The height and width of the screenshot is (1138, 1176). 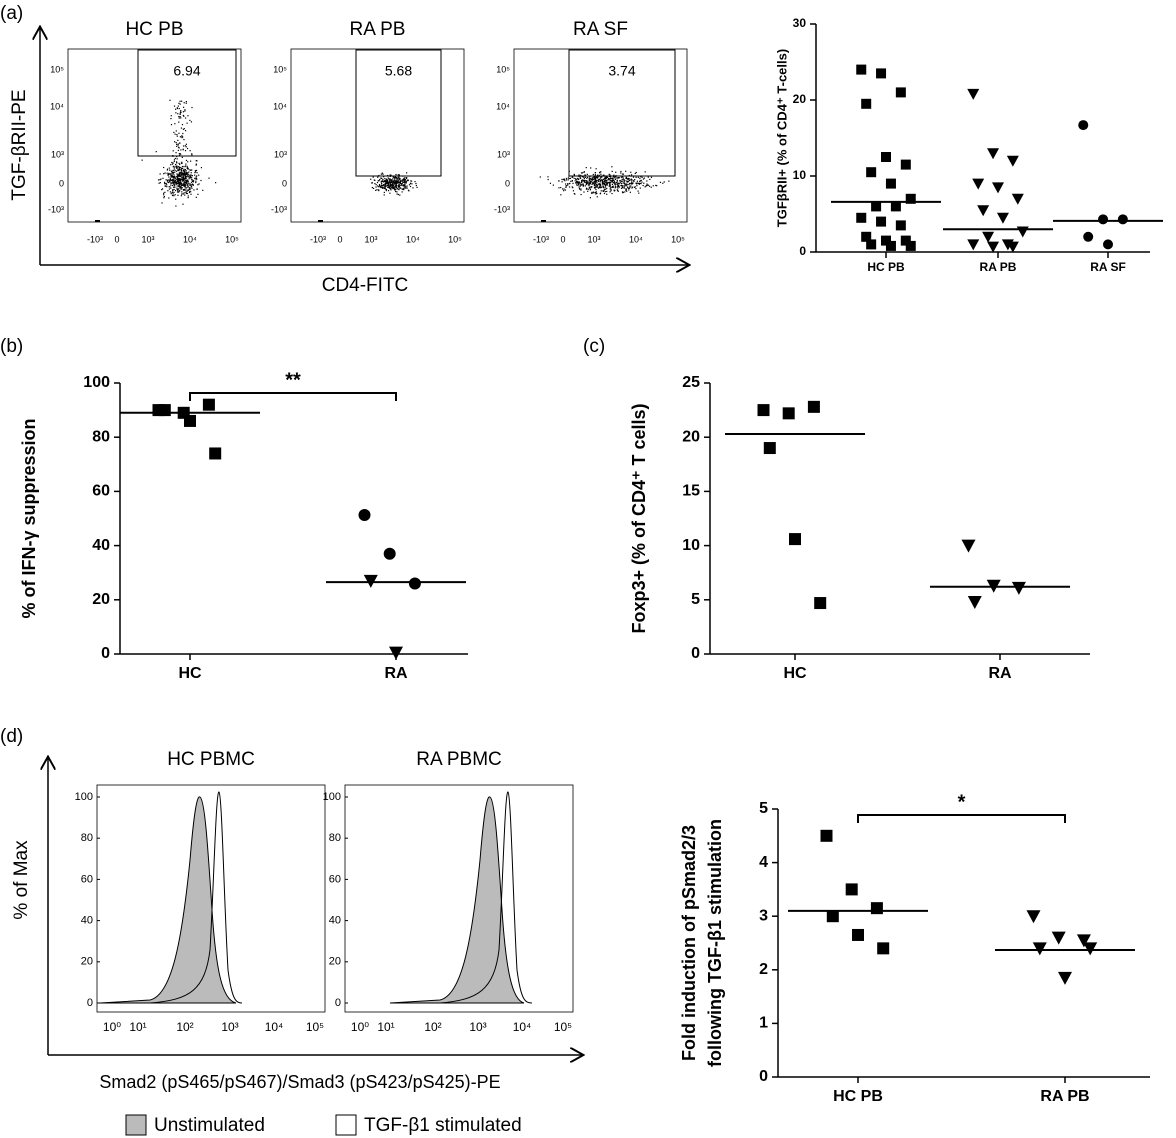 What do you see at coordinates (137, 1027) in the screenshot?
I see `x-tick-label: 10¹` at bounding box center [137, 1027].